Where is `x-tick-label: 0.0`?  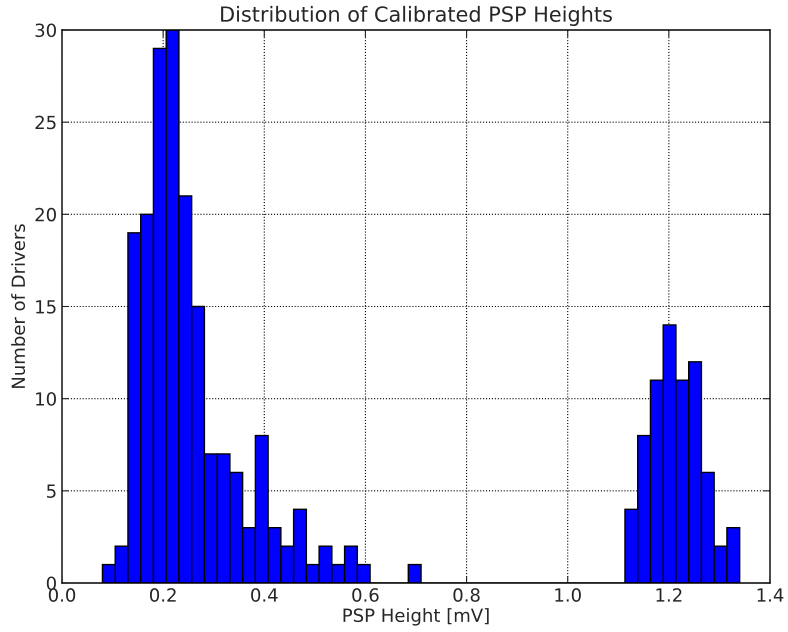 x-tick-label: 0.0 is located at coordinates (62, 595).